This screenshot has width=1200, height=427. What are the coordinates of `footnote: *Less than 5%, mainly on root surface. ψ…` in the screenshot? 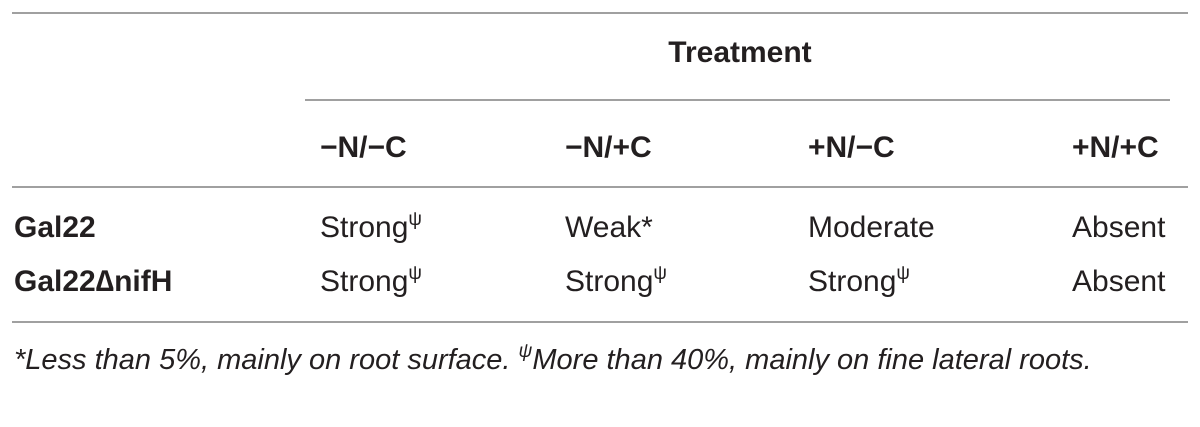 It's located at (600, 360).